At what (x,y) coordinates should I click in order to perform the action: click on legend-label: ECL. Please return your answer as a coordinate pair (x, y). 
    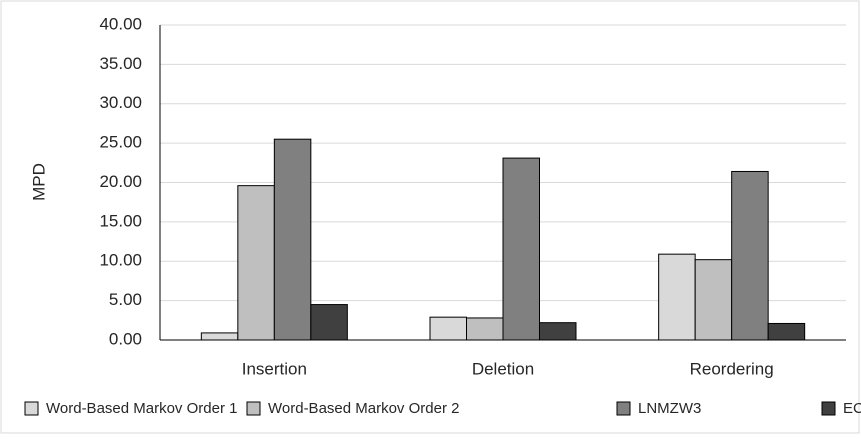
    Looking at the image, I should click on (852, 408).